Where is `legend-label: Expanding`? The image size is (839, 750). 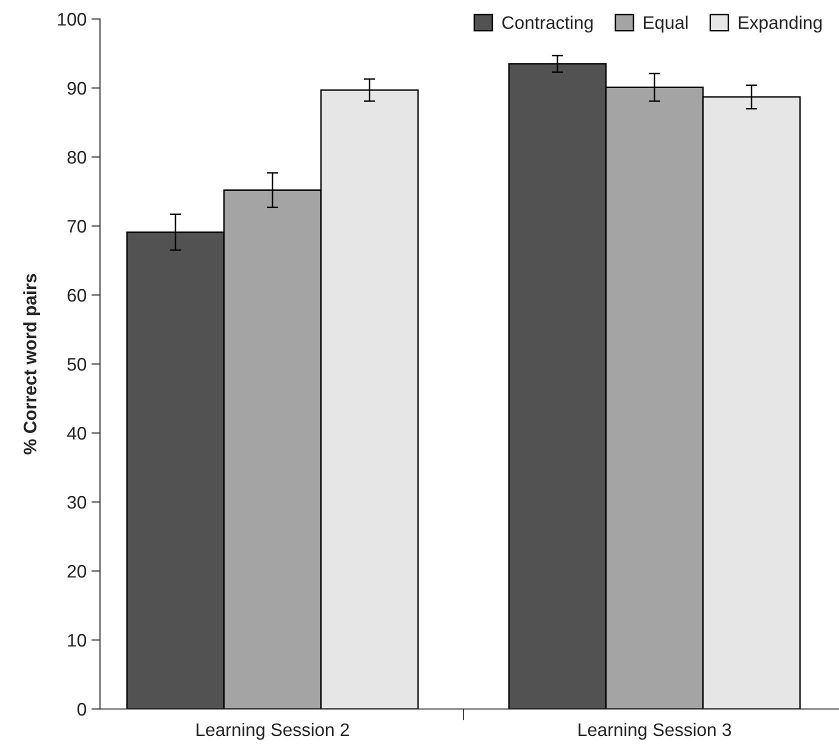 legend-label: Expanding is located at coordinates (780, 24).